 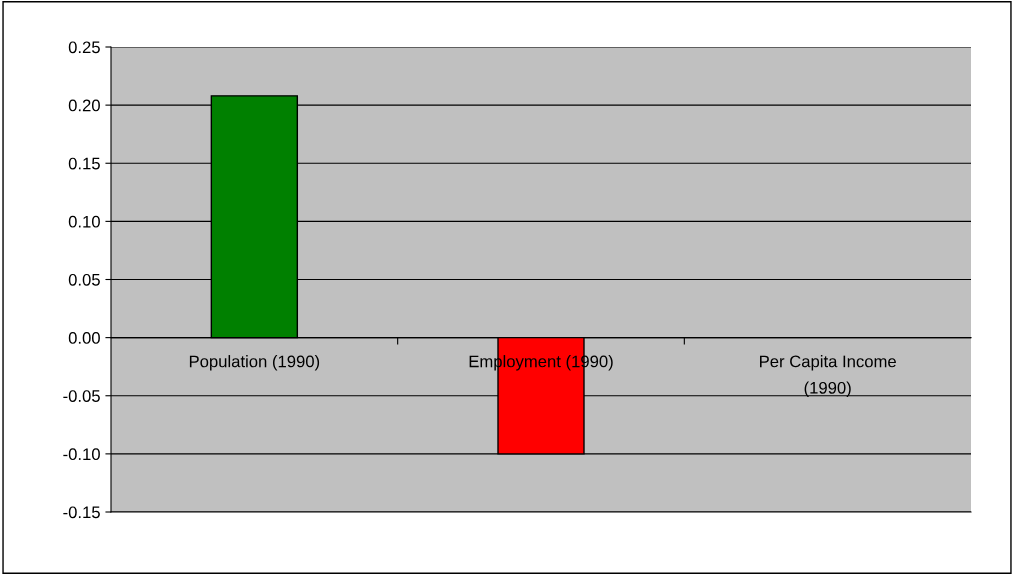 I want to click on y-tick-label: 0.15, so click(x=84, y=163).